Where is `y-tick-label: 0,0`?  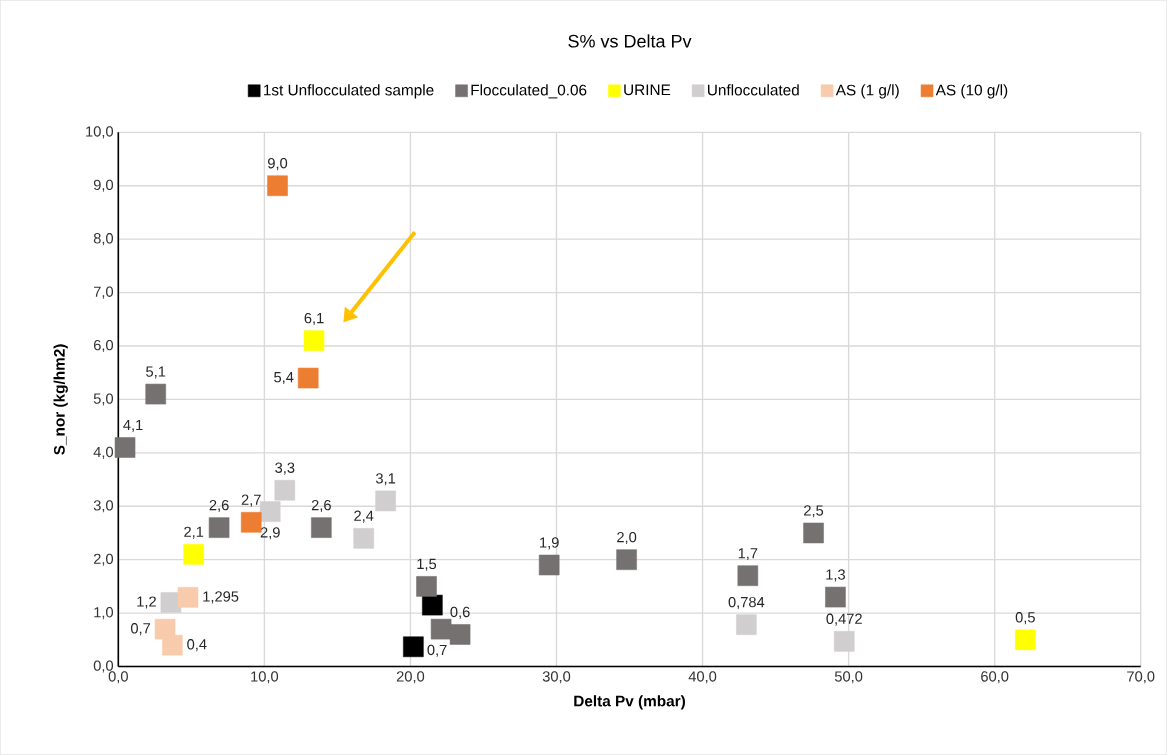 y-tick-label: 0,0 is located at coordinates (103, 666).